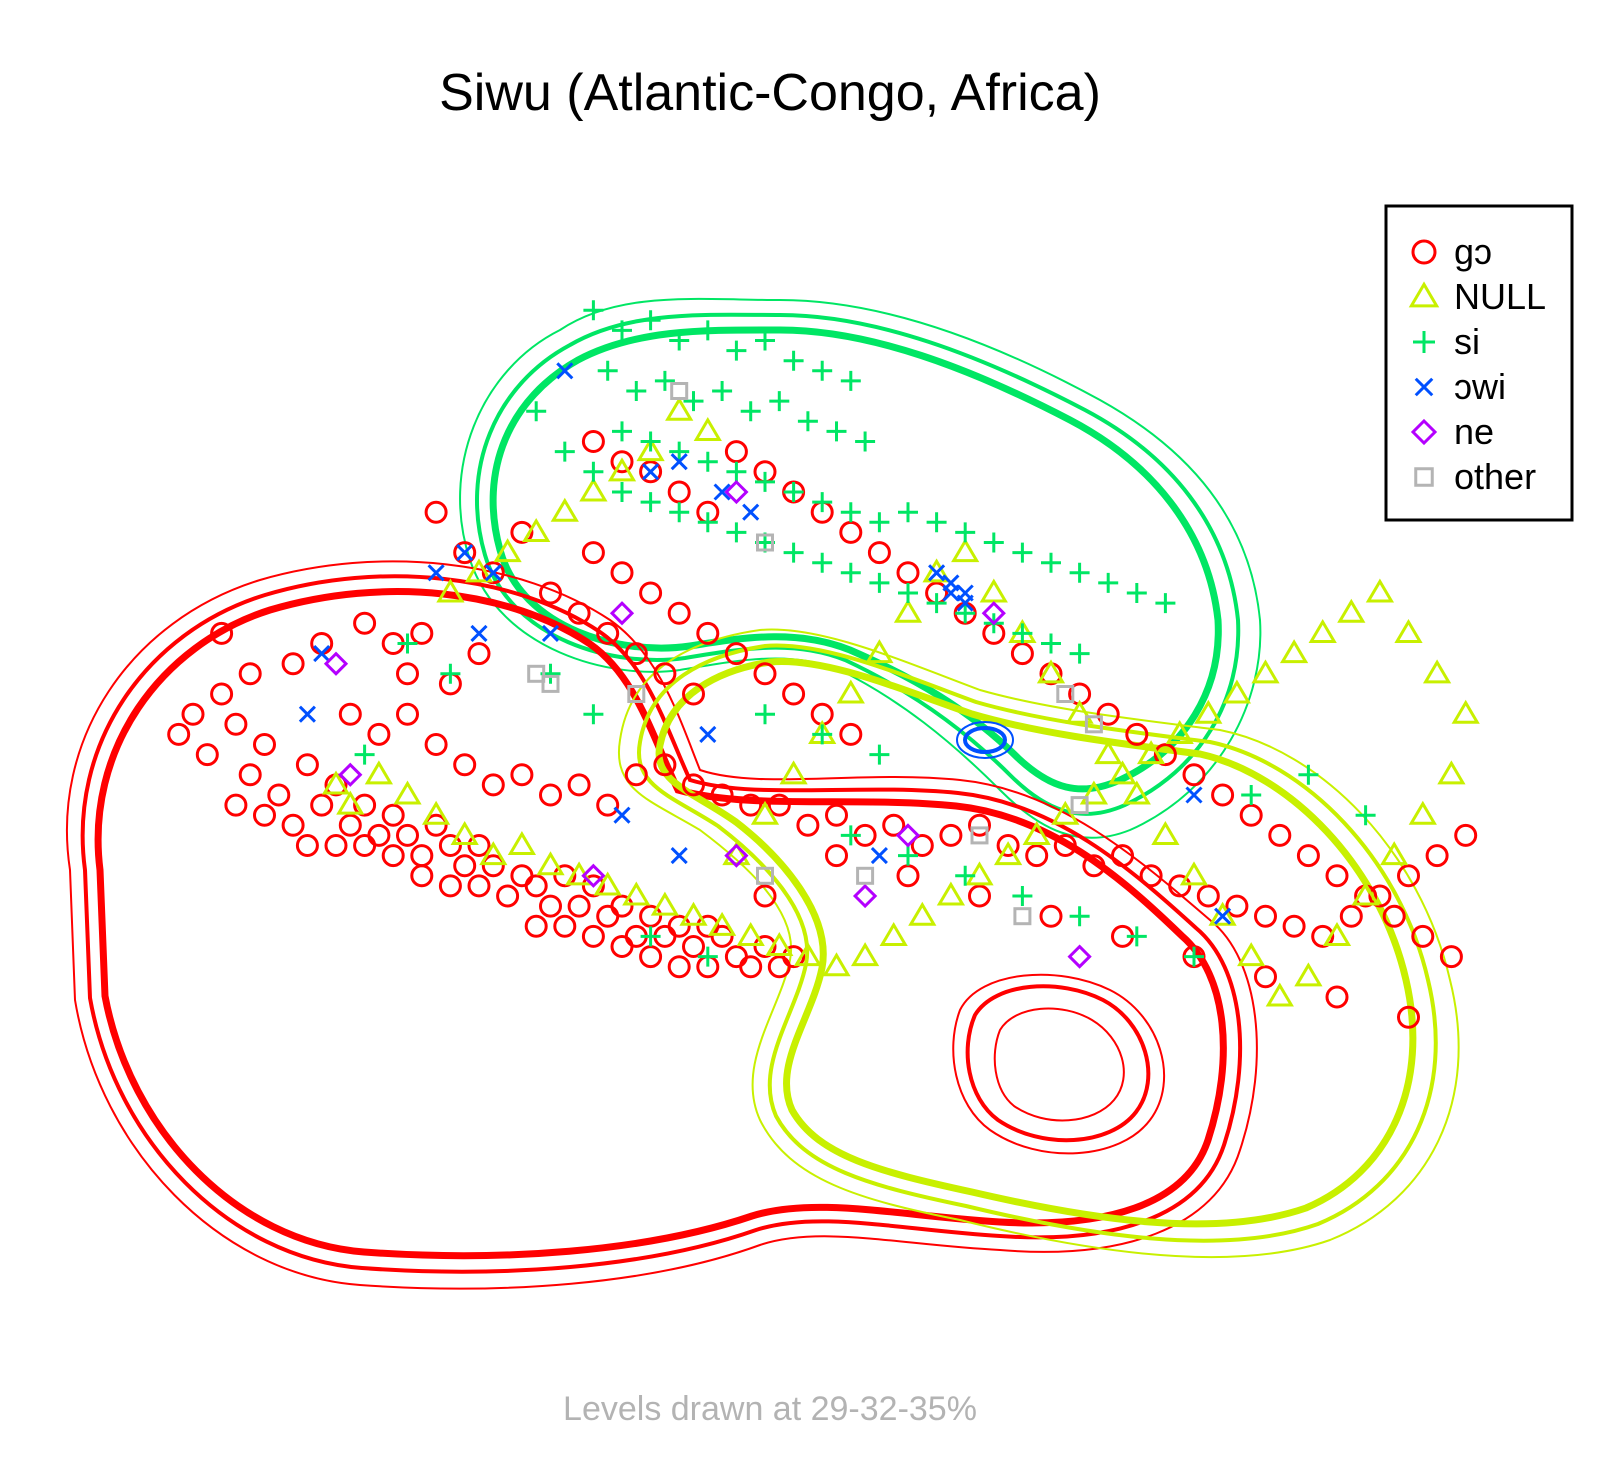 This screenshot has height=1472, width=1614. I want to click on contour-go-sub-mid, so click(1058, 1063).